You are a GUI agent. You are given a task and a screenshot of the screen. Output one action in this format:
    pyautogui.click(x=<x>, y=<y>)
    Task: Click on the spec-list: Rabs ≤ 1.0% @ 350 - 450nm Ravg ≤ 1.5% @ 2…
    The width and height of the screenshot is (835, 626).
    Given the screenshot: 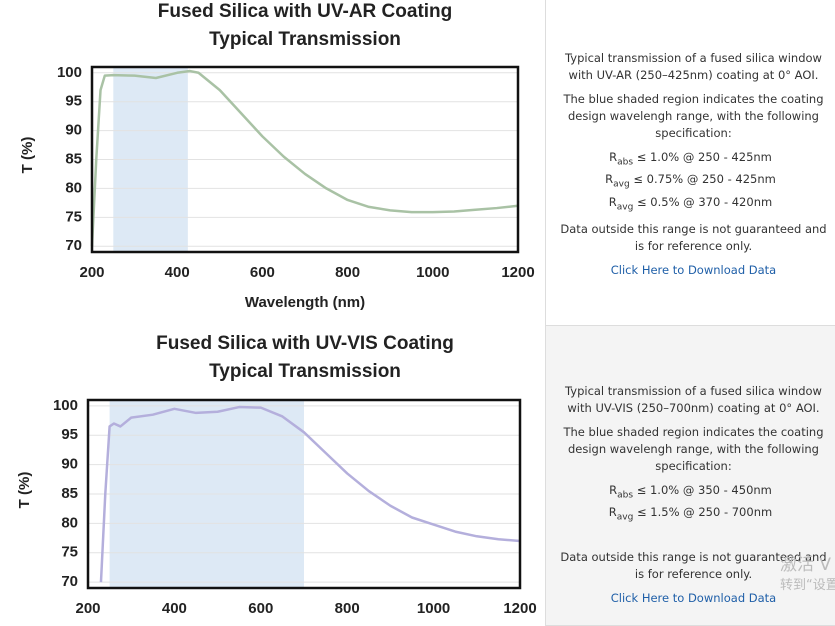 What is the action you would take?
    pyautogui.click(x=690, y=504)
    